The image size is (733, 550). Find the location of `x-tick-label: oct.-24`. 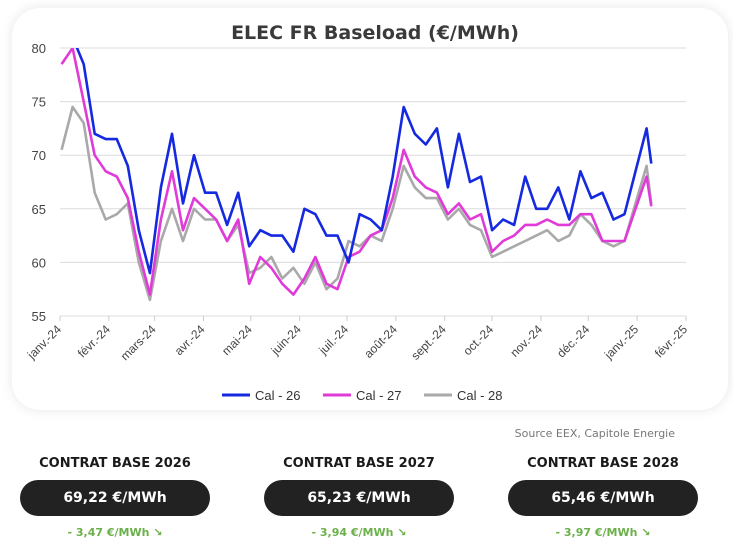

x-tick-label: oct.-24 is located at coordinates (478, 340).